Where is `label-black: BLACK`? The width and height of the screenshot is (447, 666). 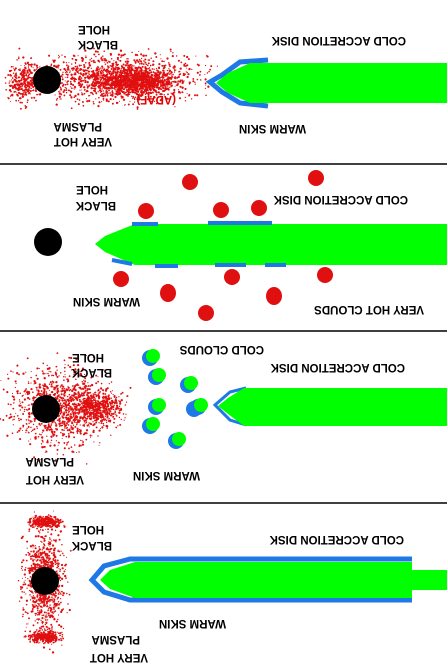 label-black: BLACK is located at coordinates (97, 44).